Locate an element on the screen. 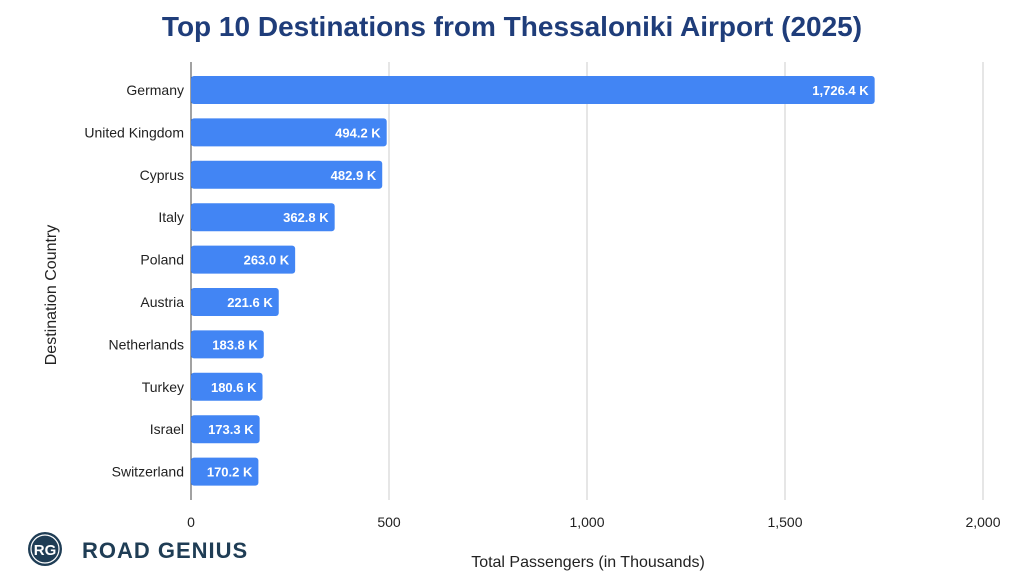  category-label: Italy is located at coordinates (171, 217).